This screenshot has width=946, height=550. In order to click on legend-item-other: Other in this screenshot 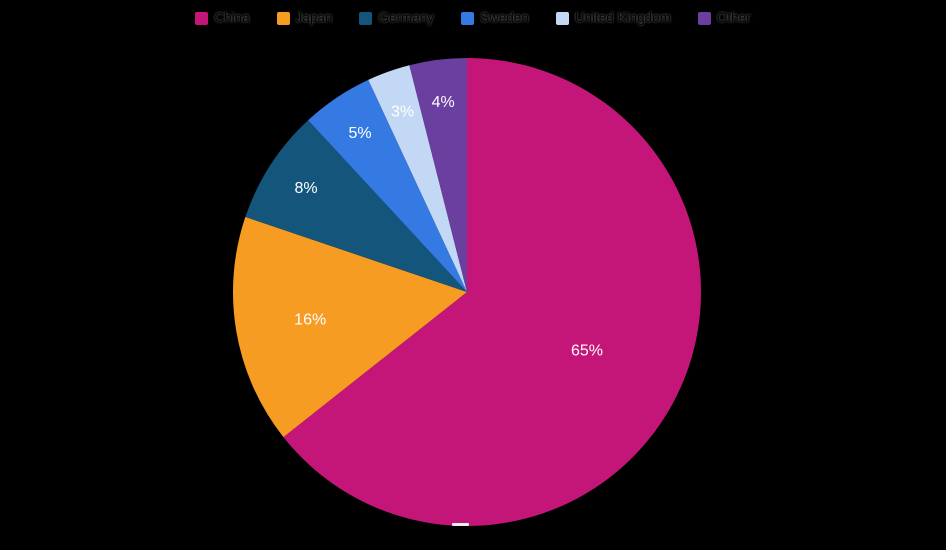, I will do `click(724, 18)`.